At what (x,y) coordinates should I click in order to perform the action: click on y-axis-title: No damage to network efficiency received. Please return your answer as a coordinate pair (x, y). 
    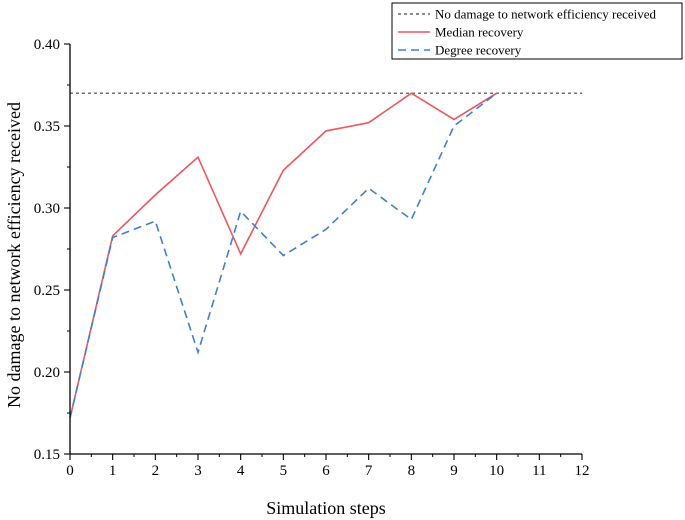
    Looking at the image, I should click on (14, 255).